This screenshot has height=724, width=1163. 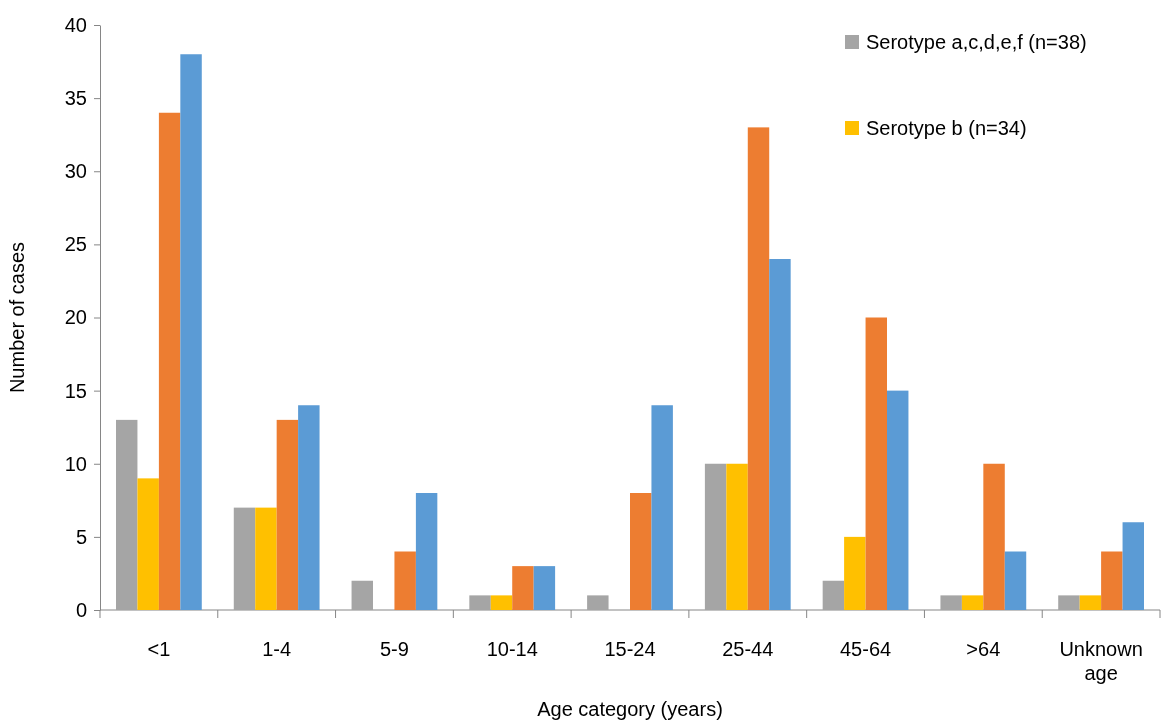 What do you see at coordinates (946, 128) in the screenshot?
I see `legend-label: Serotype b (n=34)` at bounding box center [946, 128].